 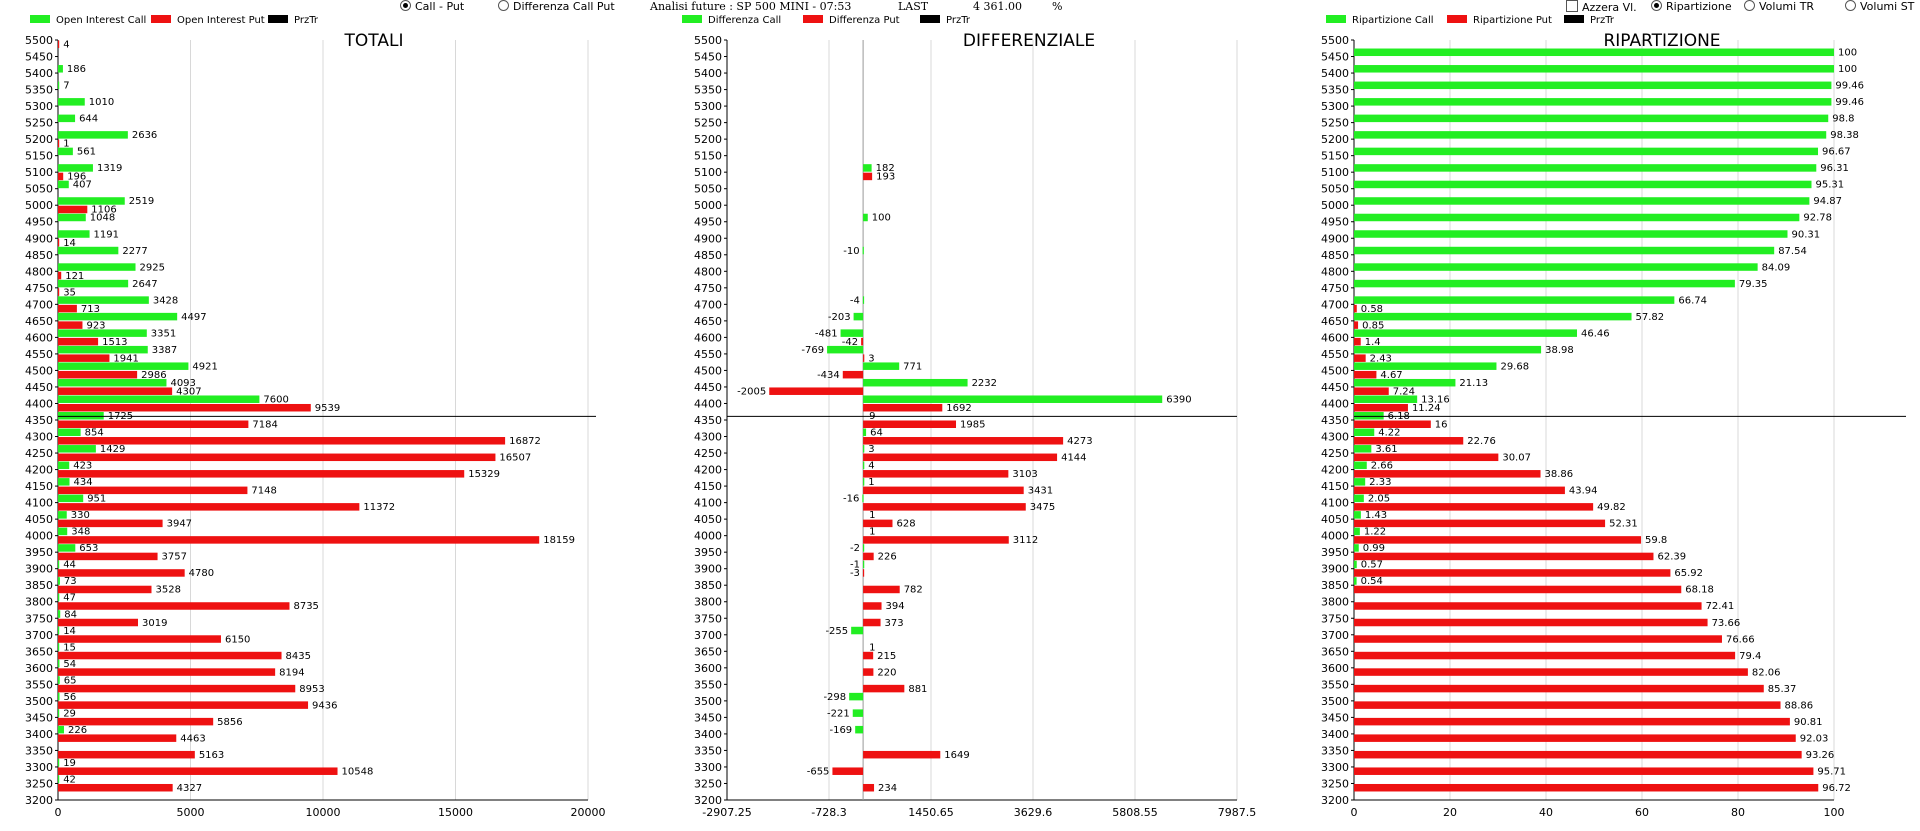 What do you see at coordinates (405, 5) in the screenshot?
I see `radio-indicator-selected` at bounding box center [405, 5].